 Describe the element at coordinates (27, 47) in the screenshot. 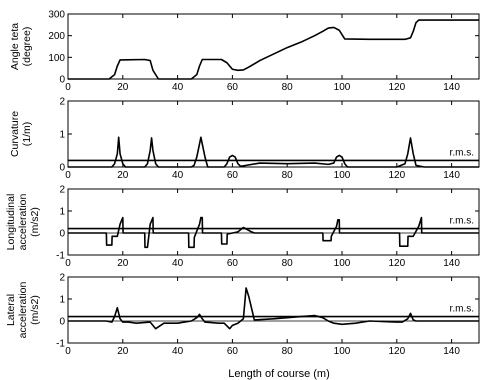

I see `y-axis-title-line: (degree)` at that location.